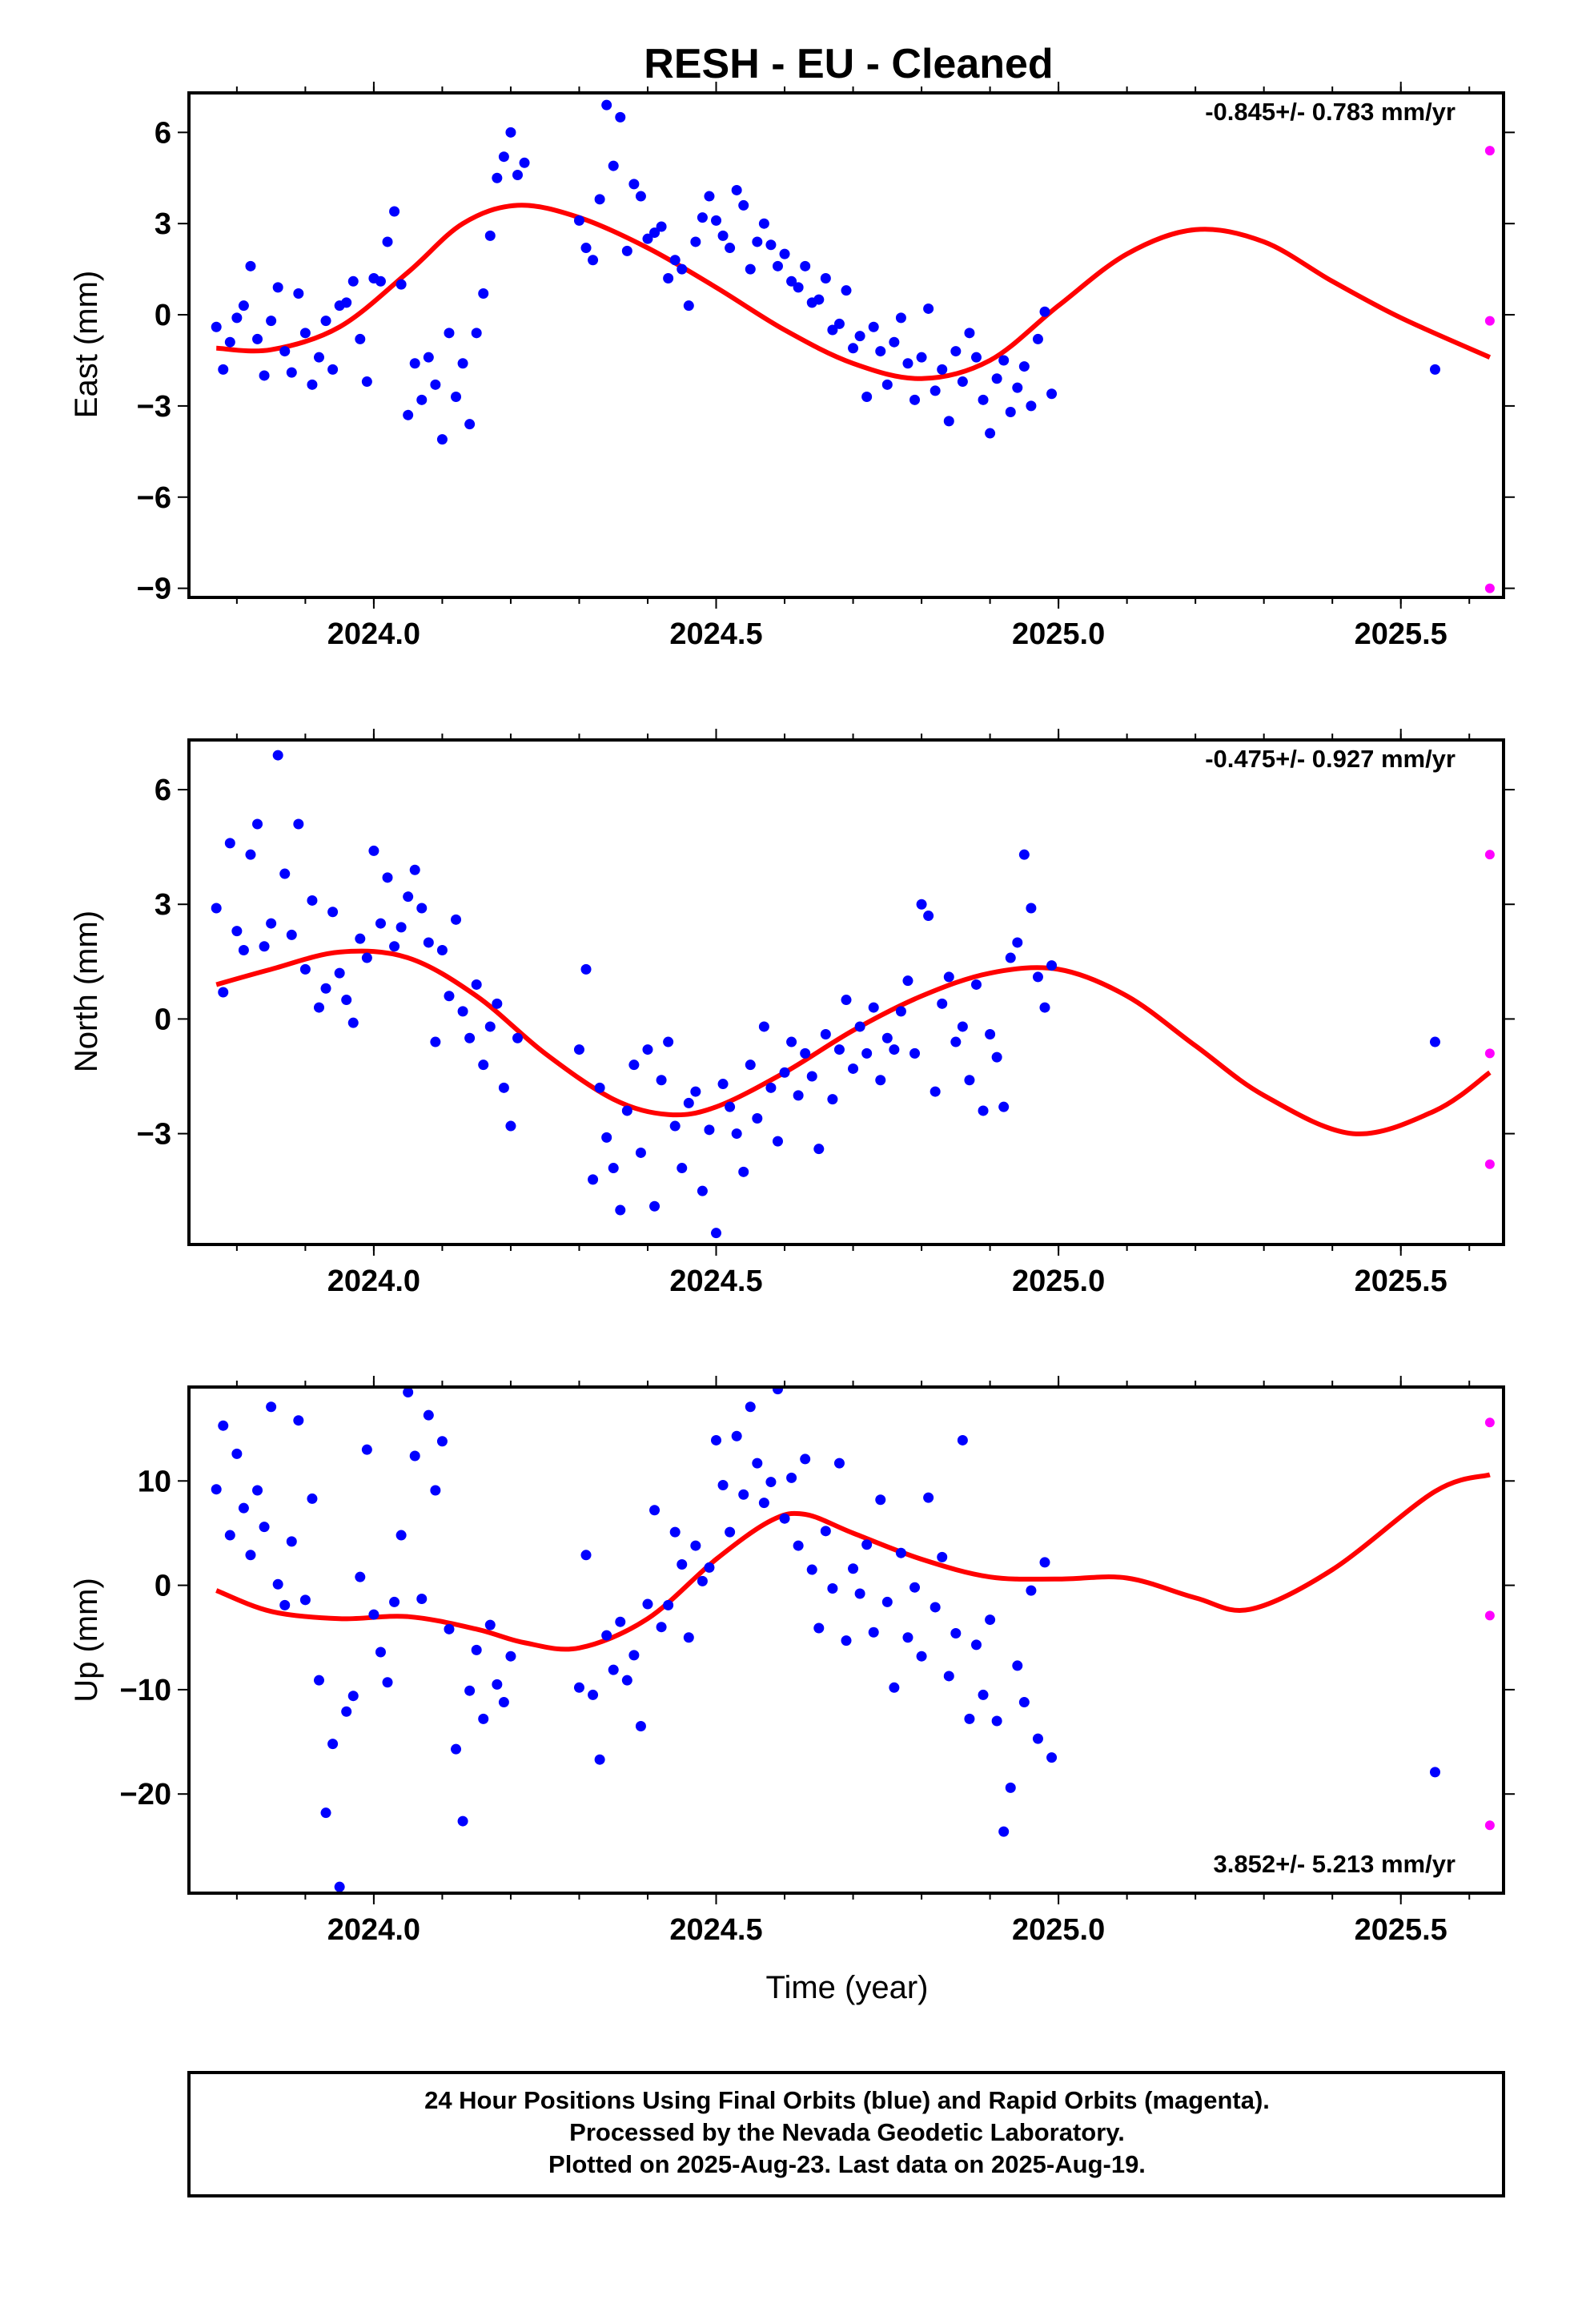 Image resolution: width=1582 pixels, height=2324 pixels. I want to click on y-tick-label: −6, so click(154, 498).